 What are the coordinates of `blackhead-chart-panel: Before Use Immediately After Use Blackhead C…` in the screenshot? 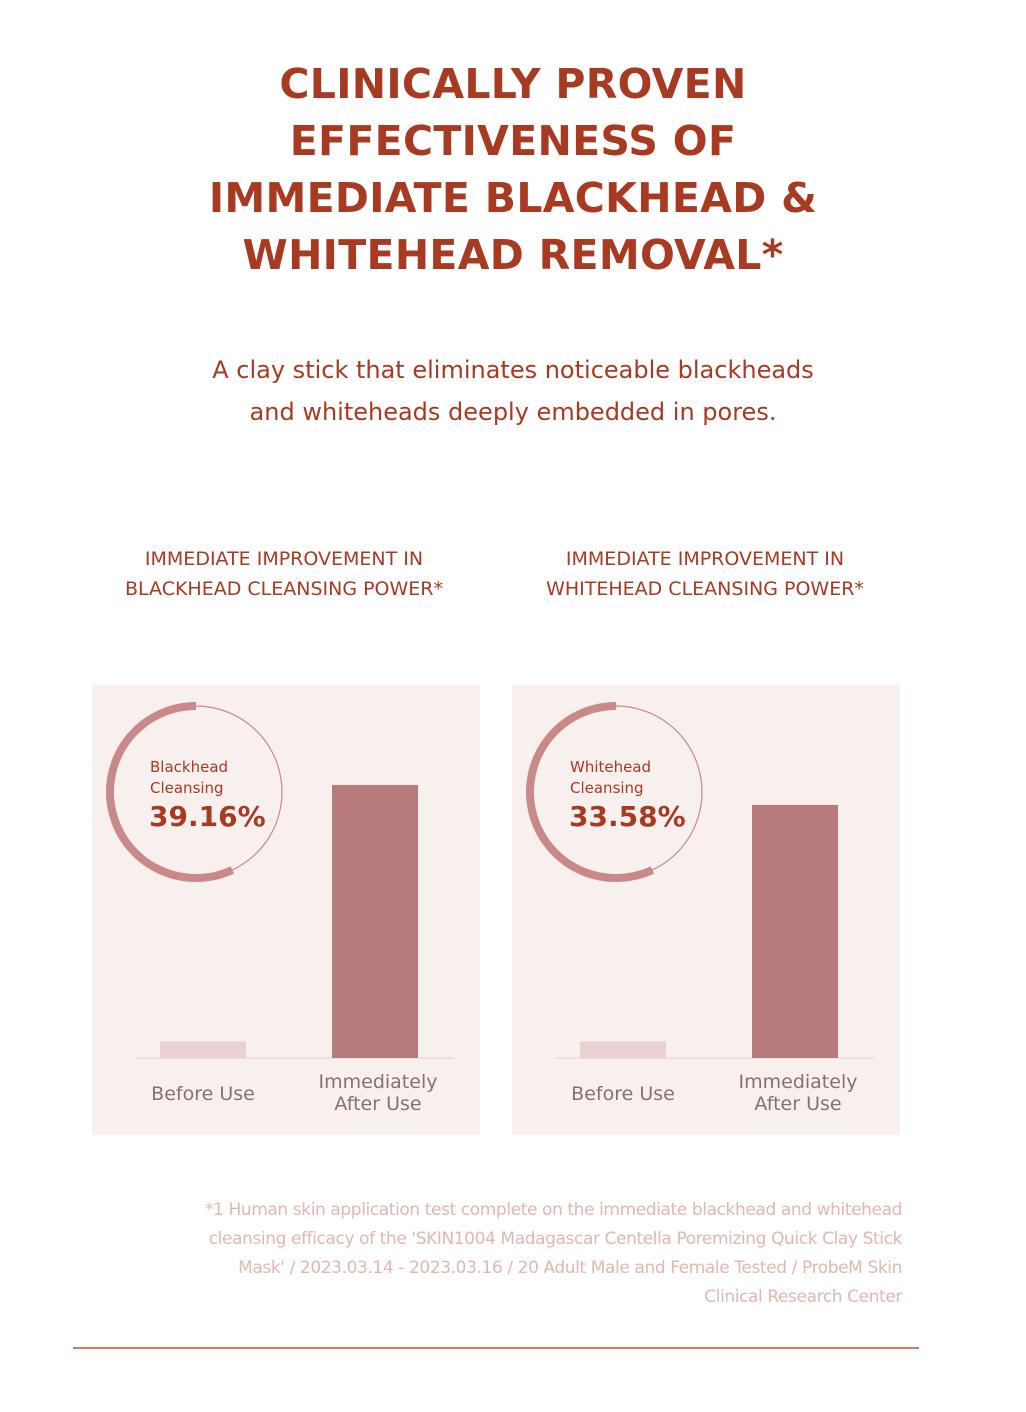 It's located at (286, 910).